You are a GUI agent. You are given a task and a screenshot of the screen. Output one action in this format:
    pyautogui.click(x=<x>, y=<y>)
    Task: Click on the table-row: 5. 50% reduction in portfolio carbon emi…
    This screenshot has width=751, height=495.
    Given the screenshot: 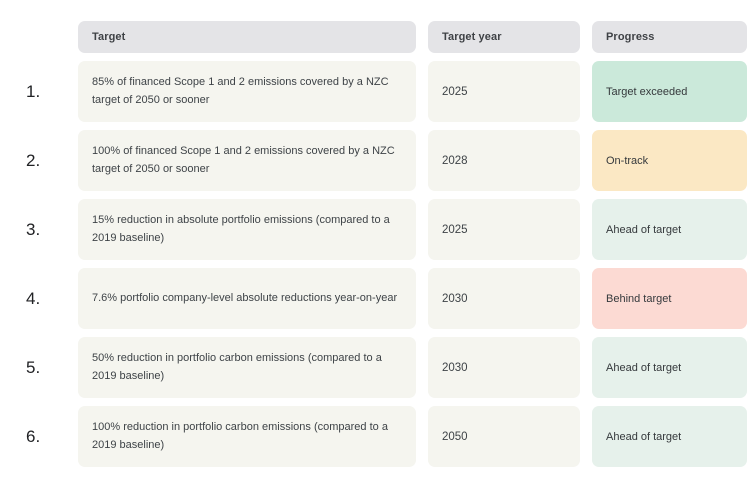 What is the action you would take?
    pyautogui.click(x=385, y=367)
    